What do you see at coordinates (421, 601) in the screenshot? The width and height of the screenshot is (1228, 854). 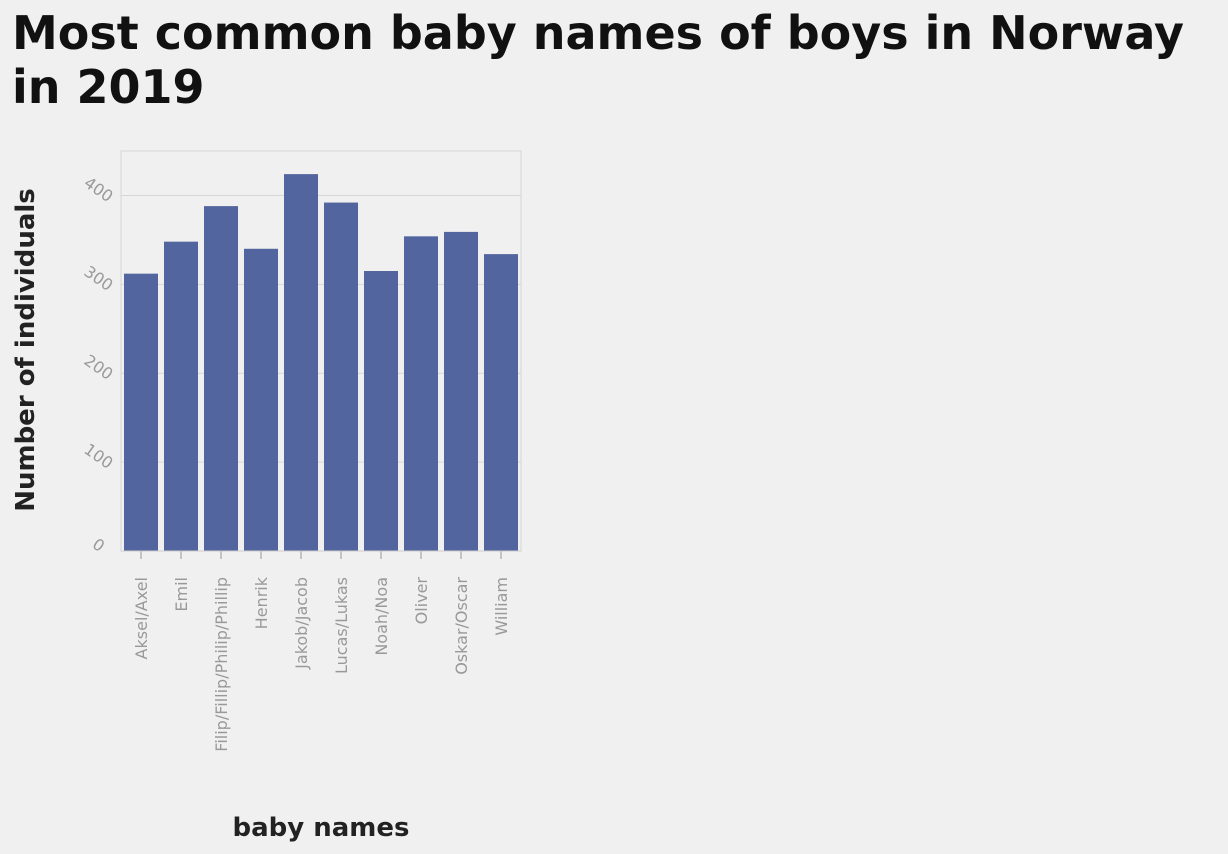 I see `x-tick-label: Oliver` at bounding box center [421, 601].